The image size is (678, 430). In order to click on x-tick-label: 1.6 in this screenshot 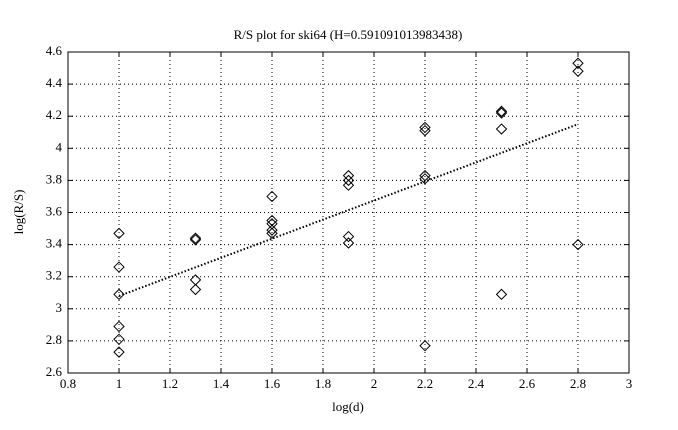, I will do `click(272, 383)`.